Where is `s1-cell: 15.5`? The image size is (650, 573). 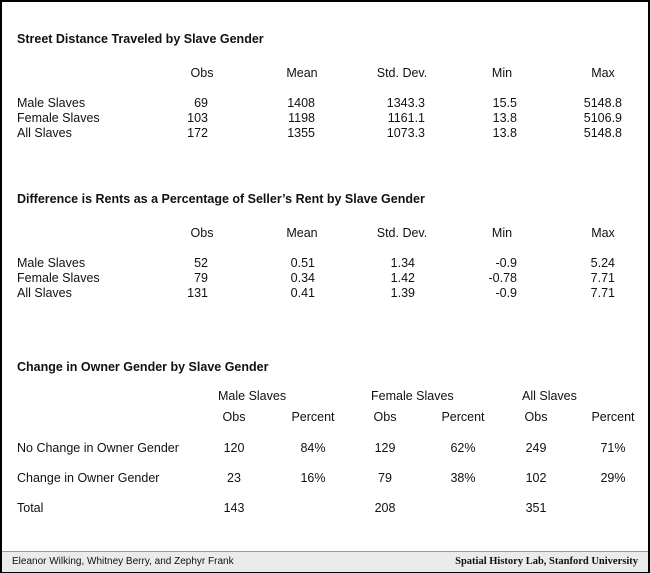
s1-cell: 15.5 is located at coordinates (504, 103).